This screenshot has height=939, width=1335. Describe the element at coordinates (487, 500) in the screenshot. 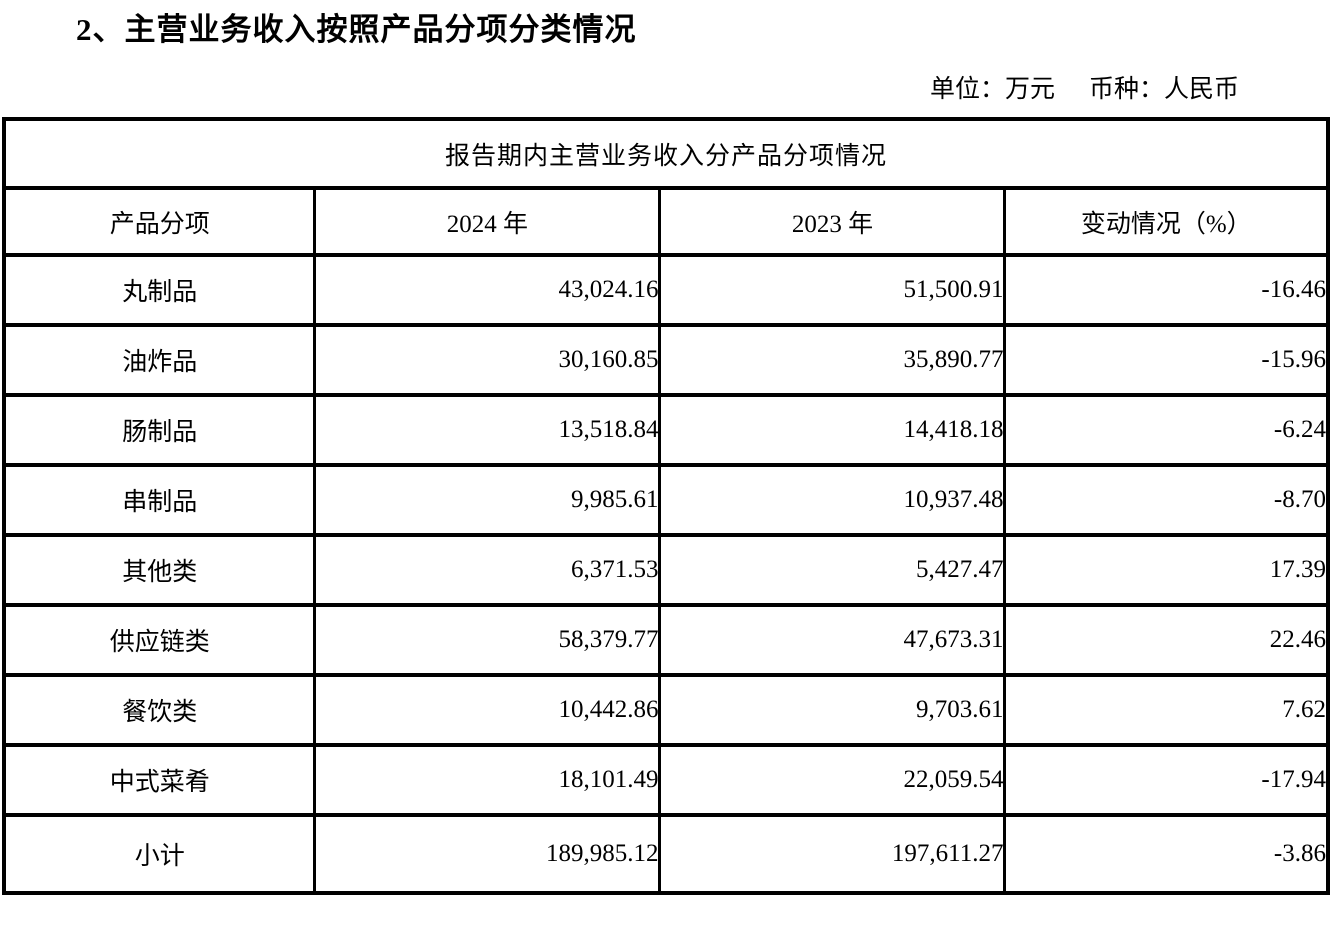

I see `value-2024-cell: 9,985.61` at that location.